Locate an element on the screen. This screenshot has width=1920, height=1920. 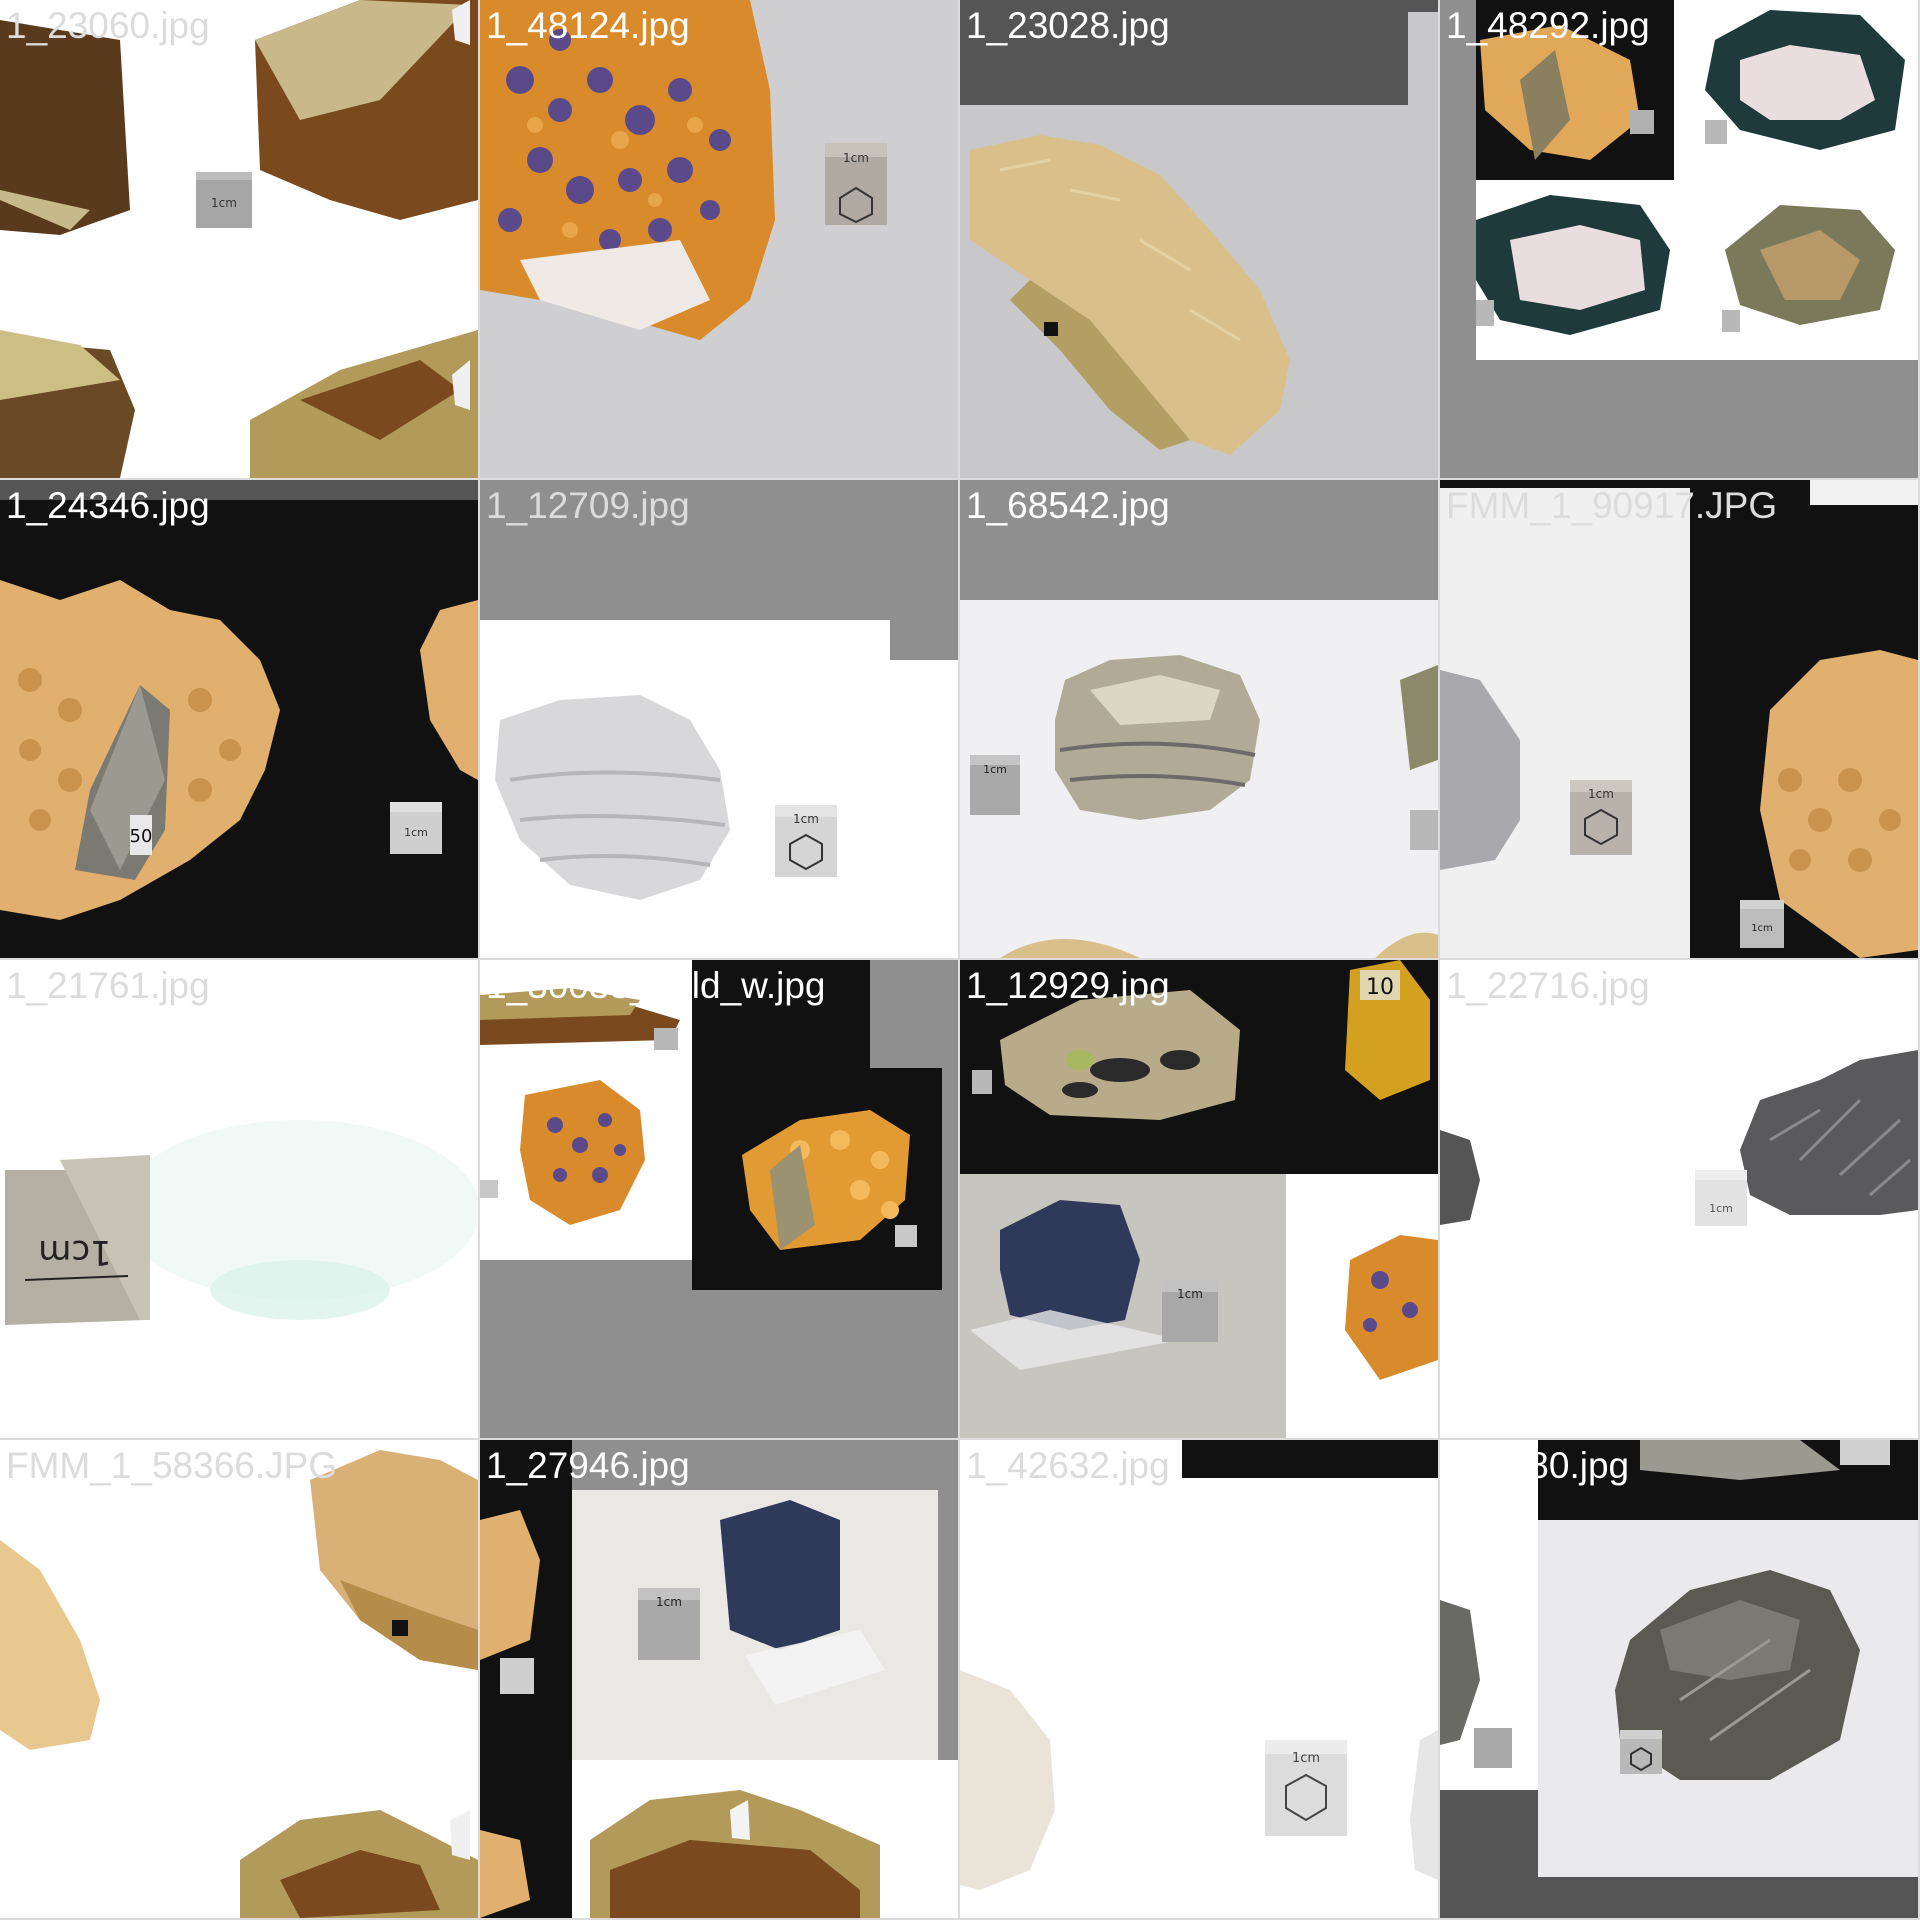
thumbnail-tile: 50 1cm 1_24346.jpg is located at coordinates (239, 719).